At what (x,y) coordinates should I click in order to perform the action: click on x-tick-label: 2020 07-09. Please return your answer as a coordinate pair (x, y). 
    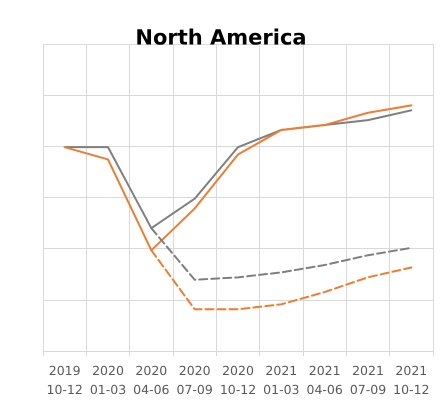
    Looking at the image, I should click on (194, 380).